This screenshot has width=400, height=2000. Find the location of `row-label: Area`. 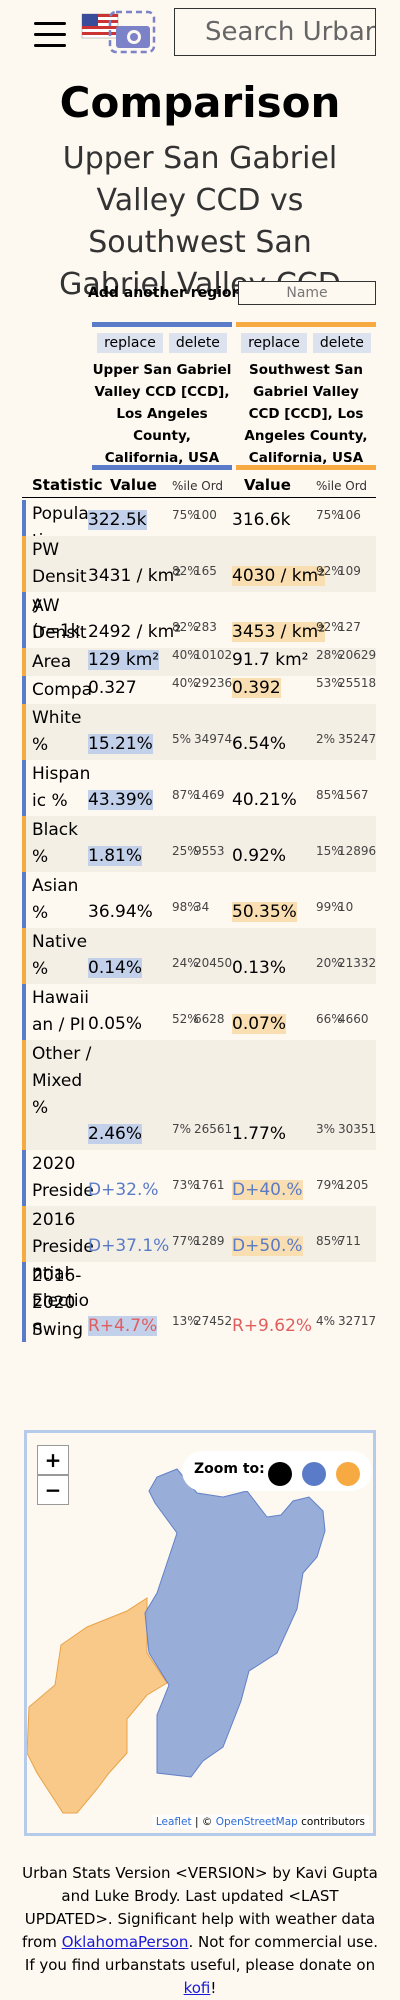

row-label: Area is located at coordinates (63, 662).